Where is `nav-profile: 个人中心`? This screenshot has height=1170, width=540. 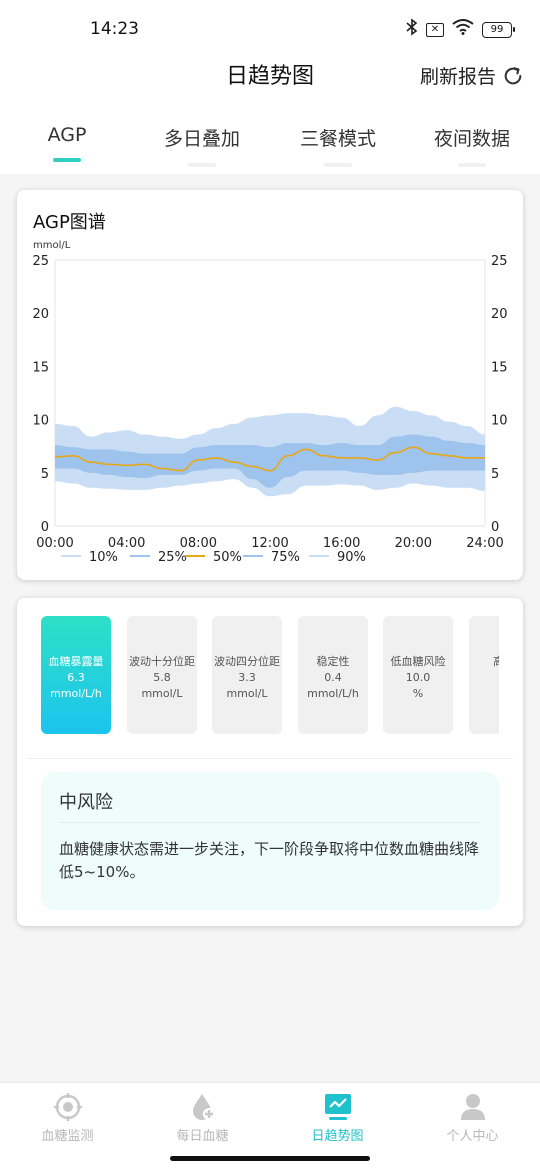 nav-profile: 个人中心 is located at coordinates (472, 1118).